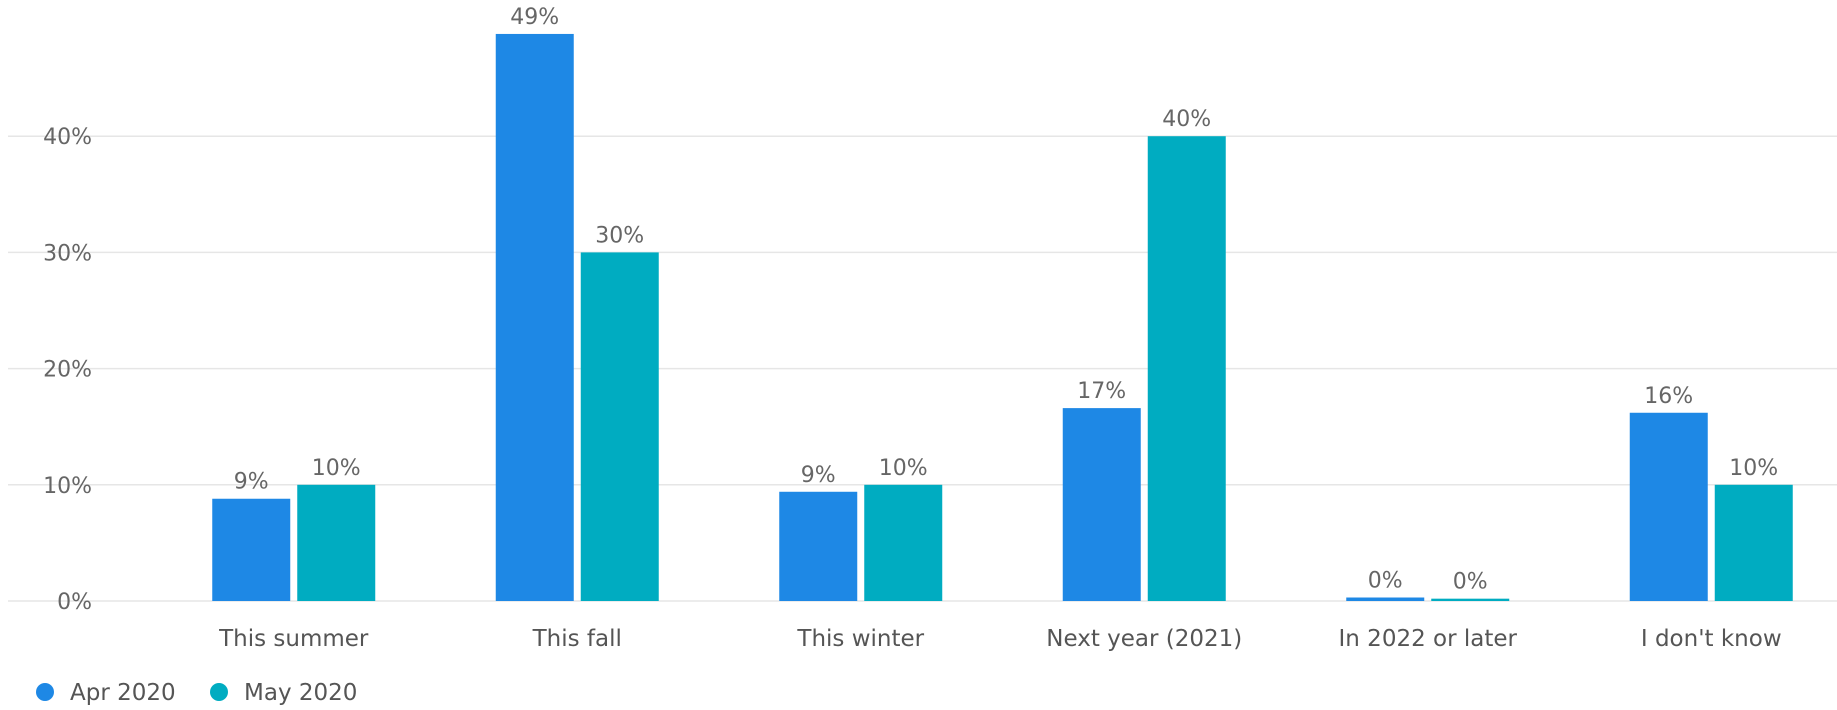  What do you see at coordinates (1668, 396) in the screenshot?
I see `data-label: 16%` at bounding box center [1668, 396].